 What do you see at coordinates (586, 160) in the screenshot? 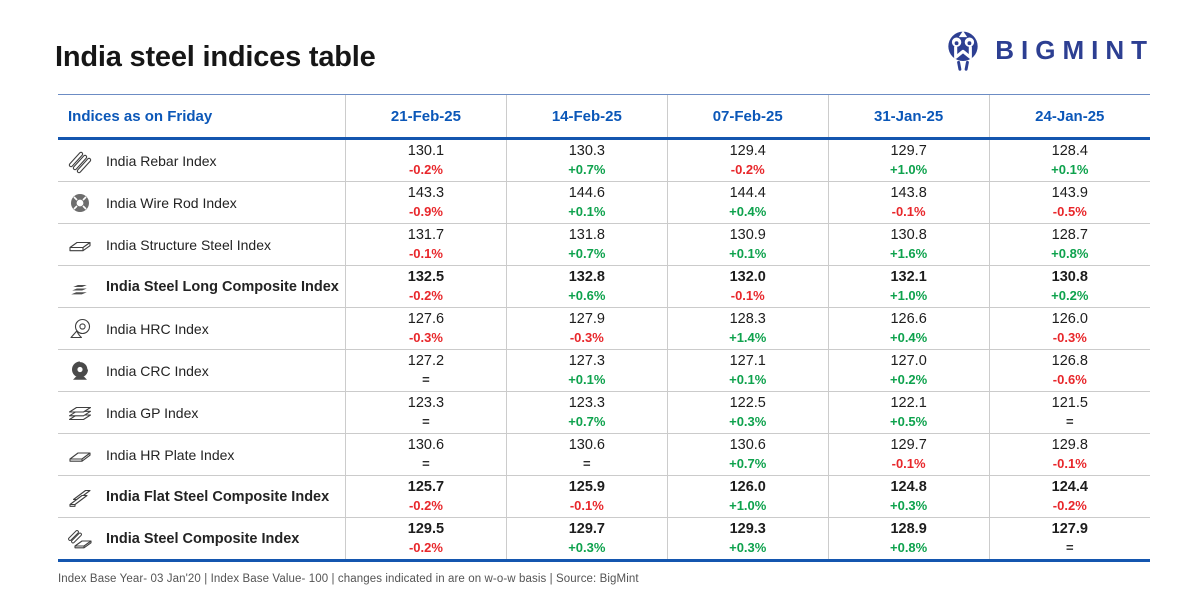
I see `value-cell: 130.3 +0.7%` at bounding box center [586, 160].